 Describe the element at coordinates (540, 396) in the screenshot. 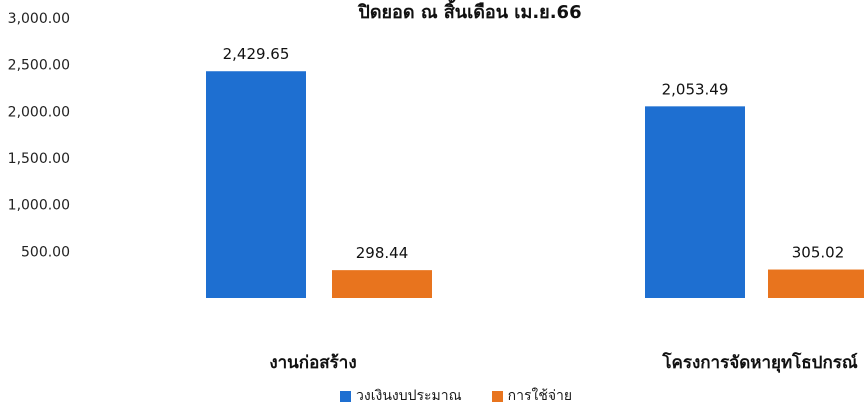

I see `legend-label-spending: การใช้จ่าย` at that location.